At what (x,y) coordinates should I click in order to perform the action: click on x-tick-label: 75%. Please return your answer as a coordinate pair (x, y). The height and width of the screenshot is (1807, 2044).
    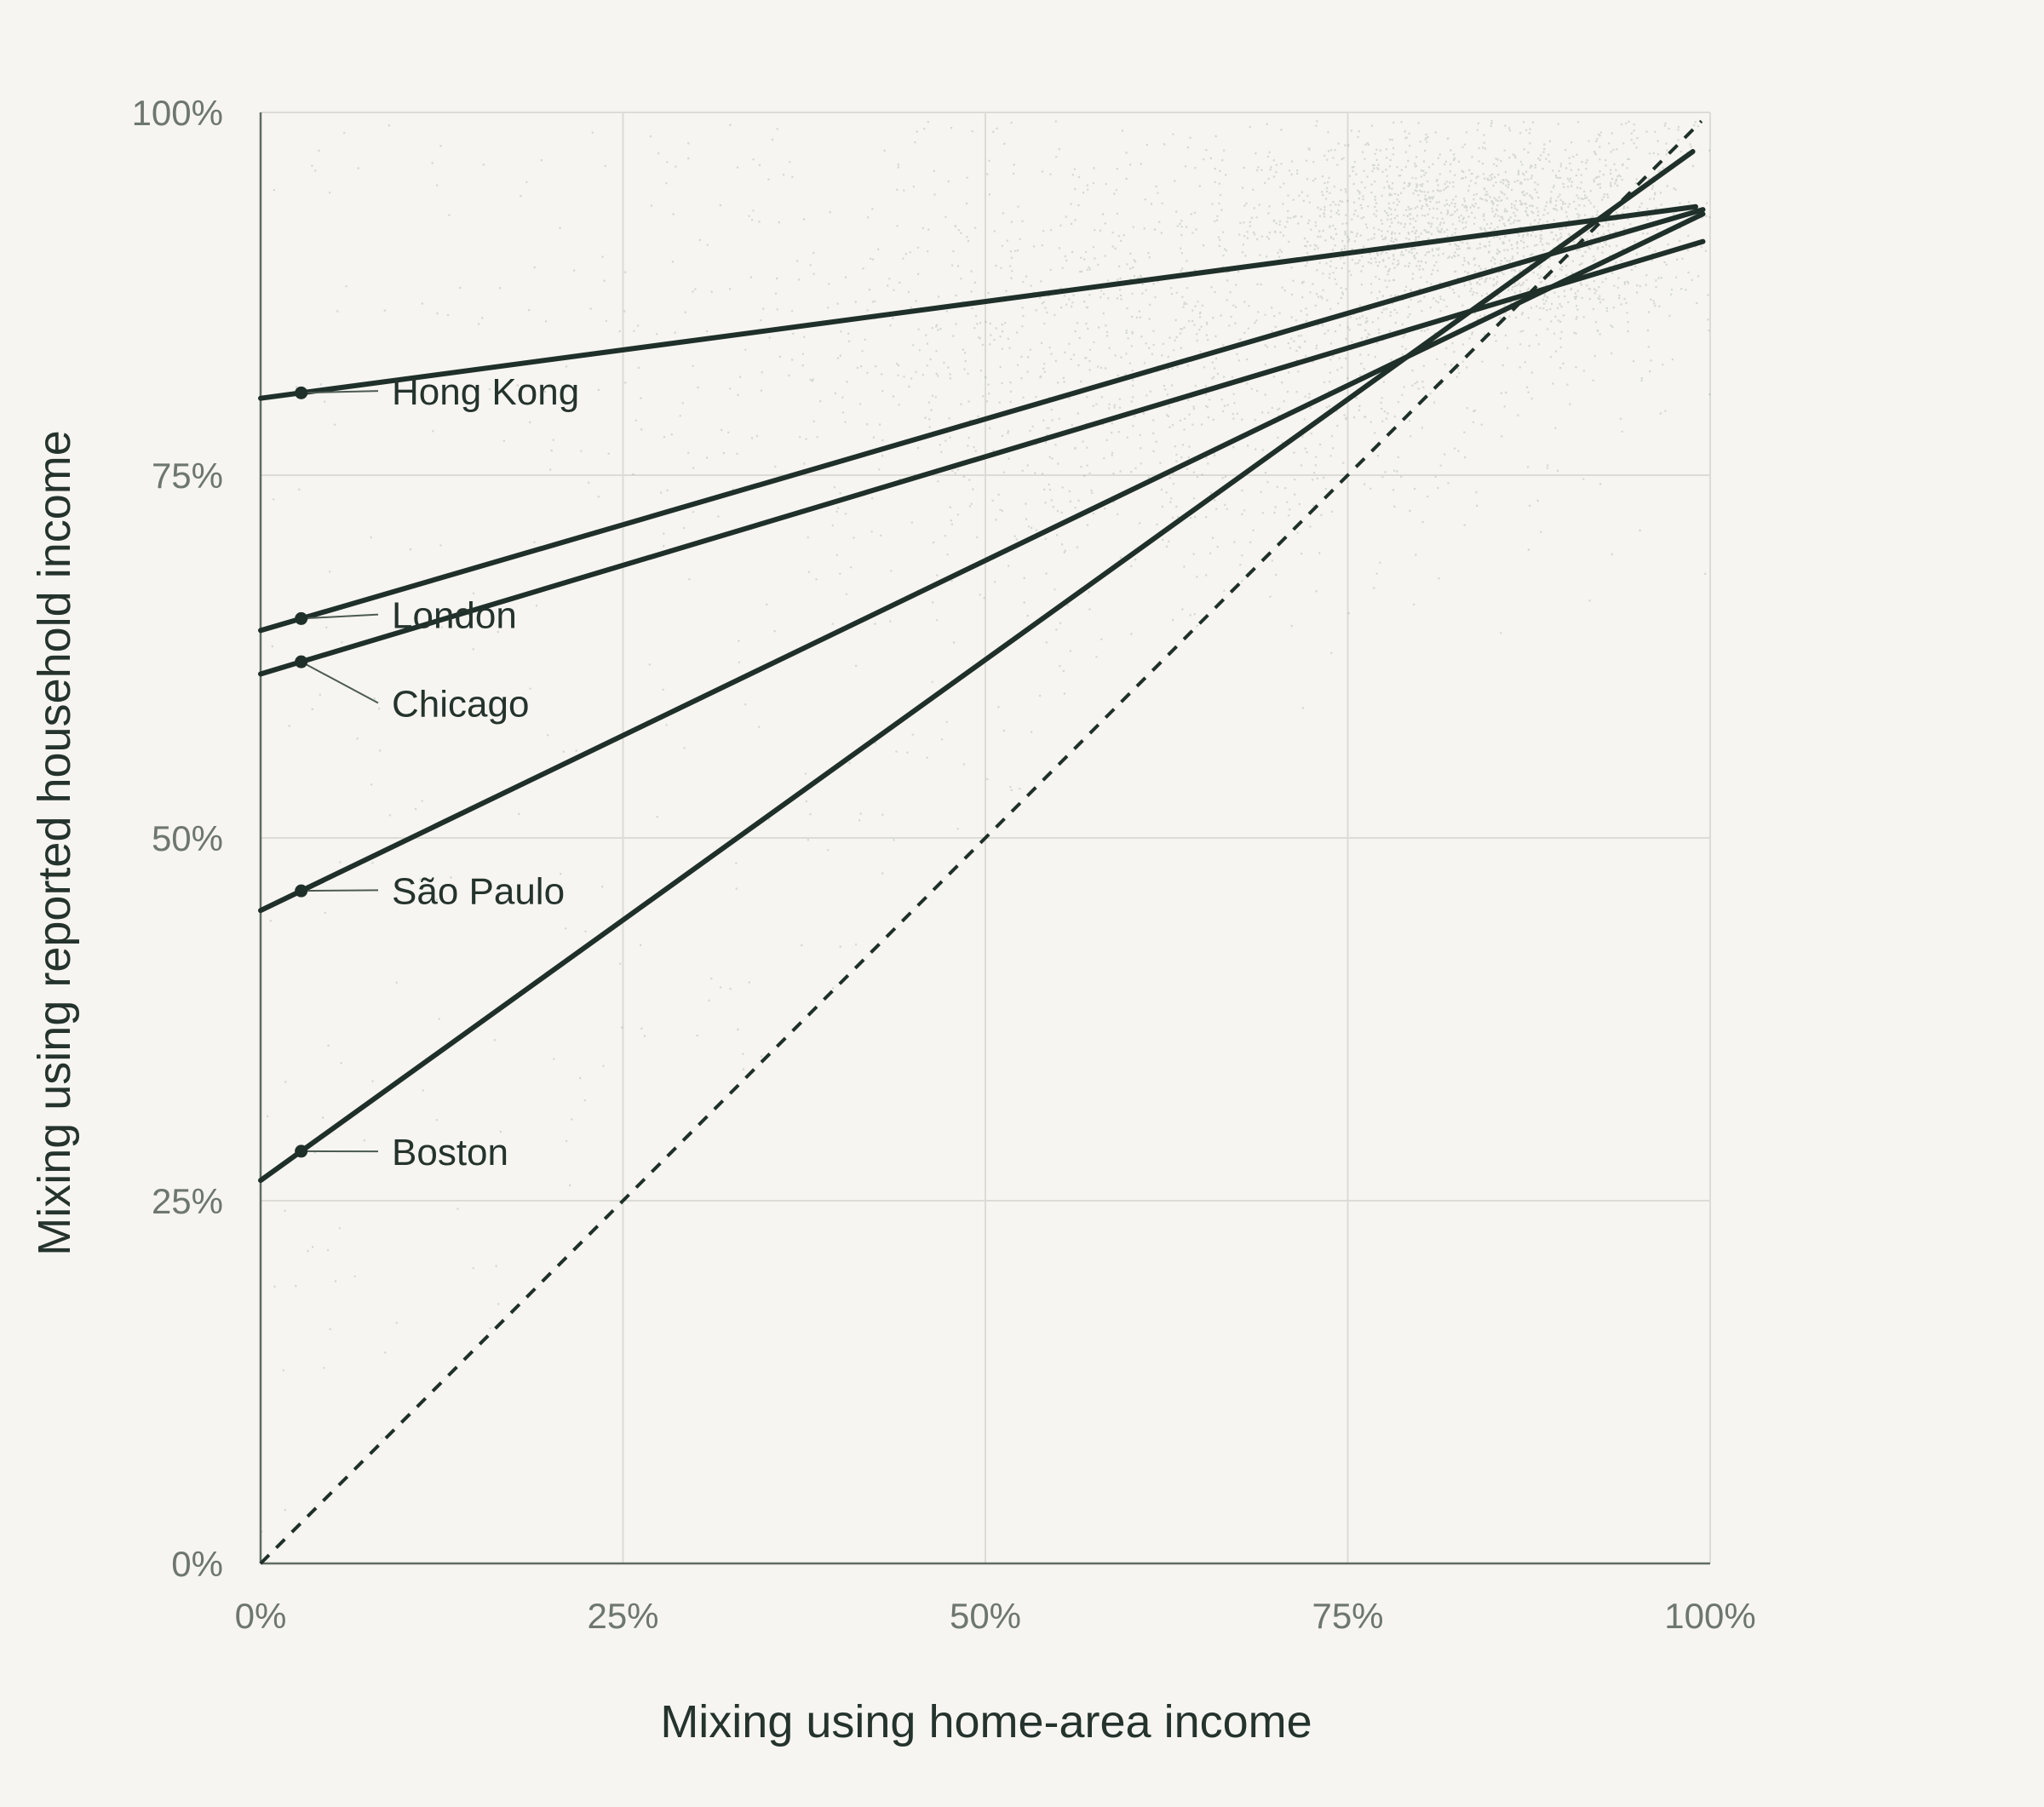
    Looking at the image, I should click on (1347, 1616).